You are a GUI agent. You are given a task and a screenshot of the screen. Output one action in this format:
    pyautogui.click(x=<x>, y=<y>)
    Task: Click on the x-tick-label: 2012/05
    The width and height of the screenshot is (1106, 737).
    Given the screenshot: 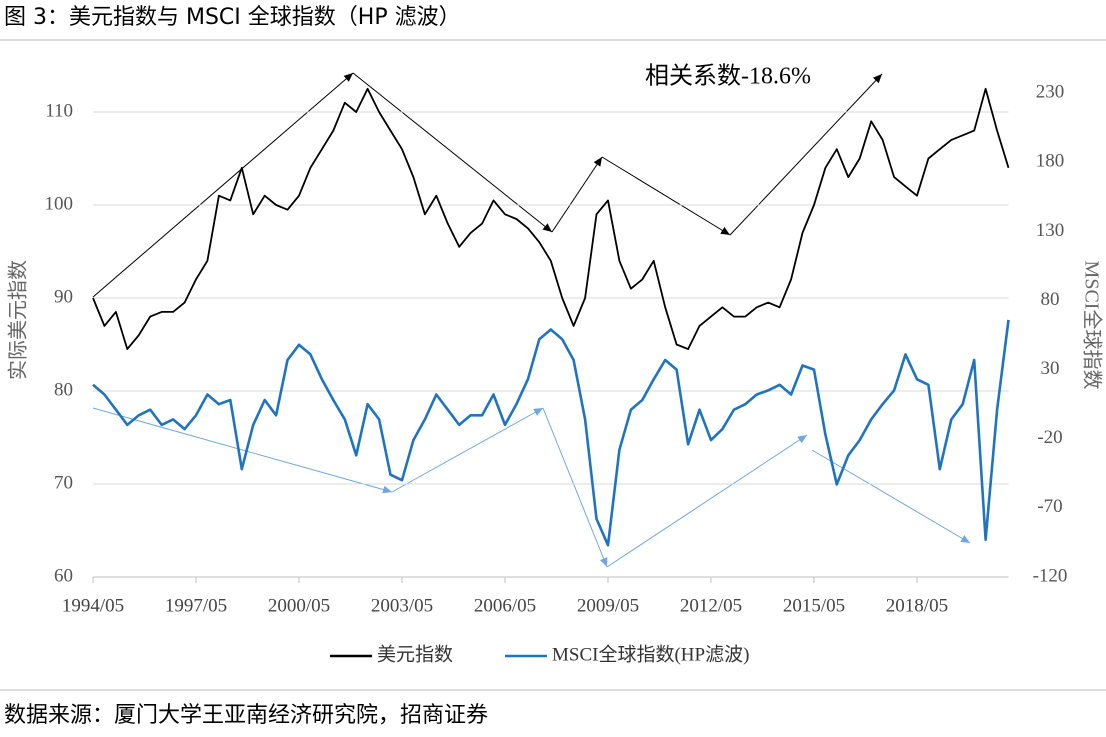 What is the action you would take?
    pyautogui.click(x=711, y=605)
    